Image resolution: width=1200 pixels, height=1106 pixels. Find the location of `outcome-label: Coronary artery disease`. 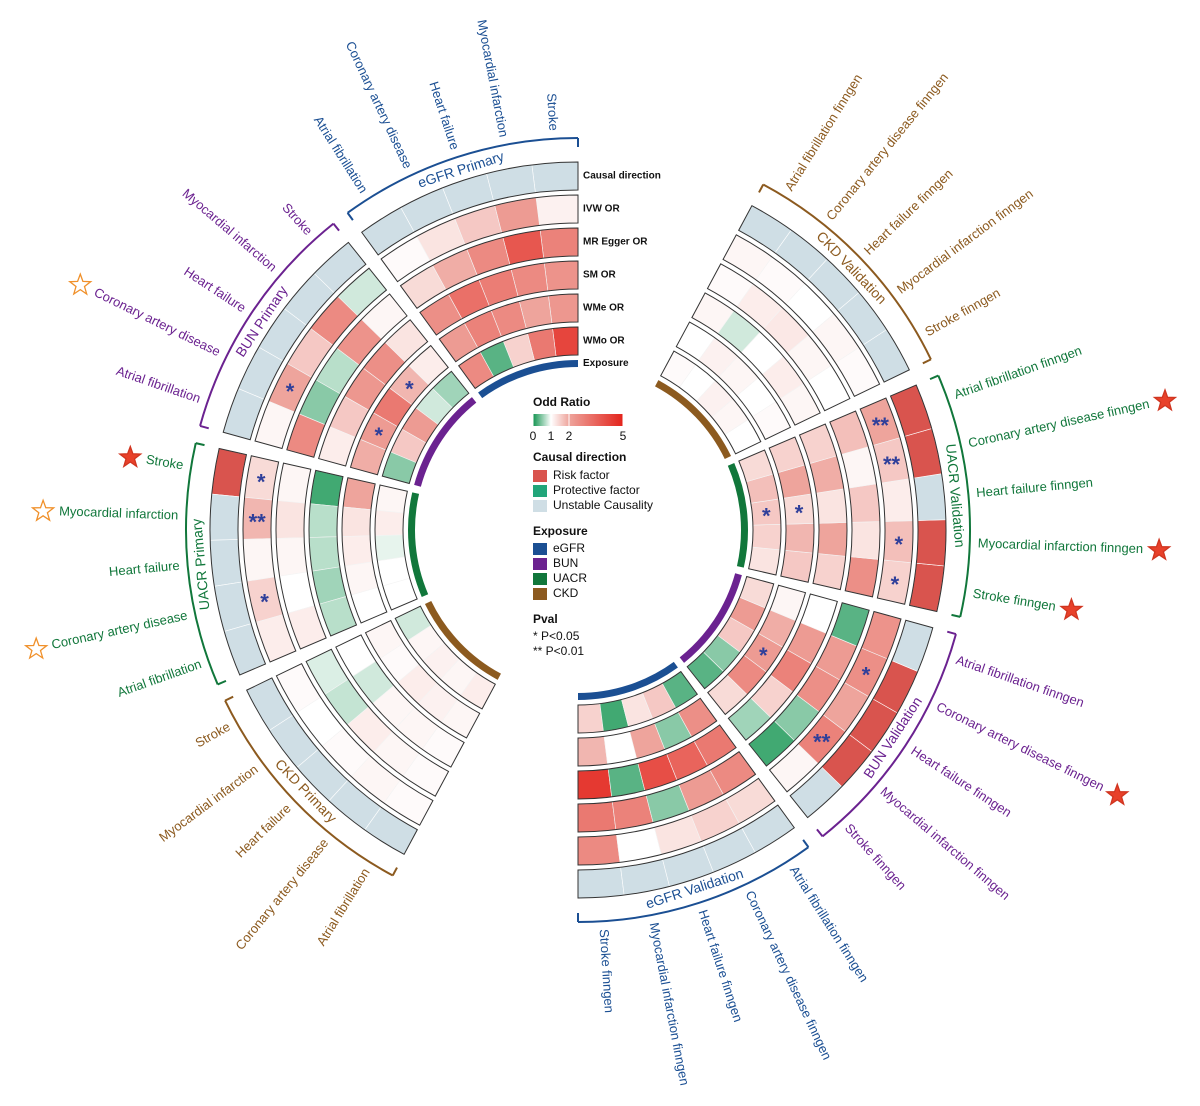

outcome-label: Coronary artery disease is located at coordinates (119, 630).